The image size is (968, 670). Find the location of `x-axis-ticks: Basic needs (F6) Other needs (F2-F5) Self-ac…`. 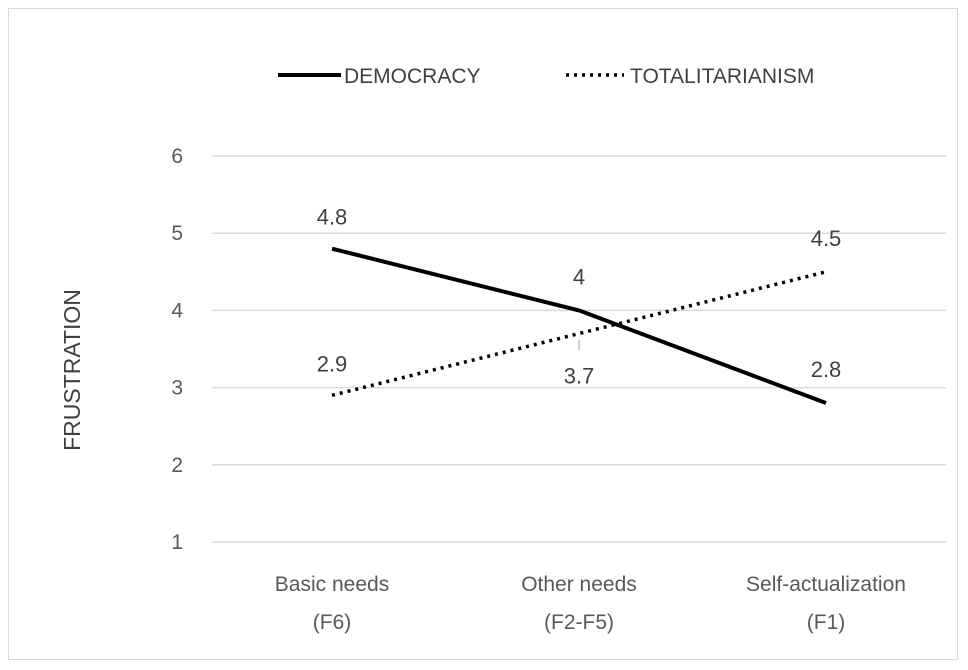

x-axis-ticks: Basic needs (F6) Other needs (F2-F5) Self-ac… is located at coordinates (590, 603).